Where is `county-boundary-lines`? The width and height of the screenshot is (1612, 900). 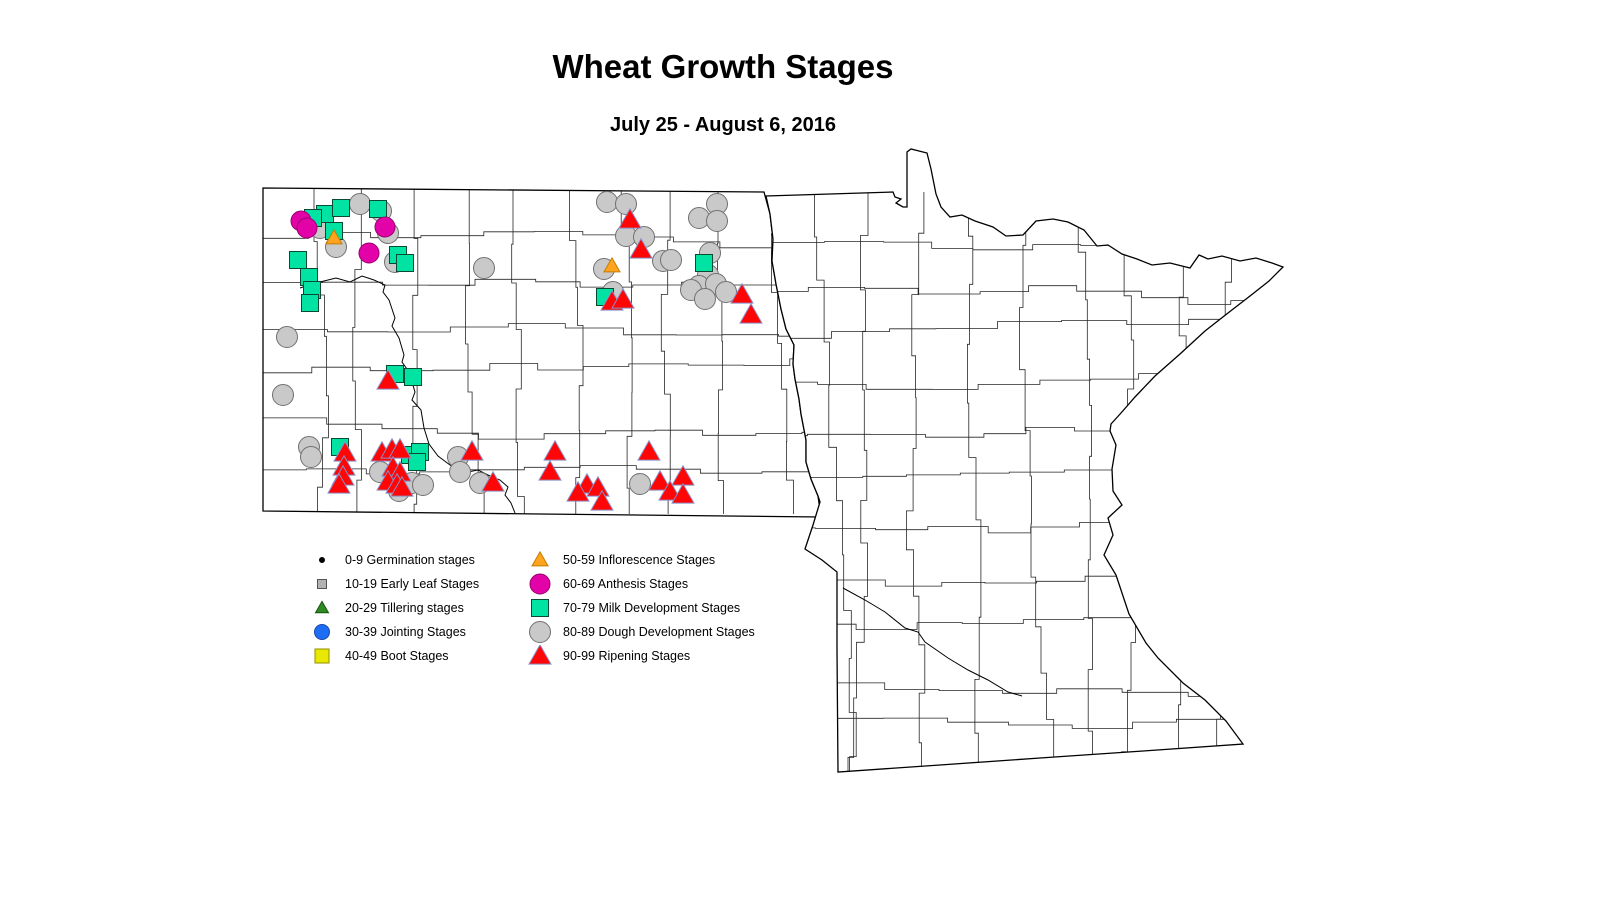
county-boundary-lines is located at coordinates (541, 351).